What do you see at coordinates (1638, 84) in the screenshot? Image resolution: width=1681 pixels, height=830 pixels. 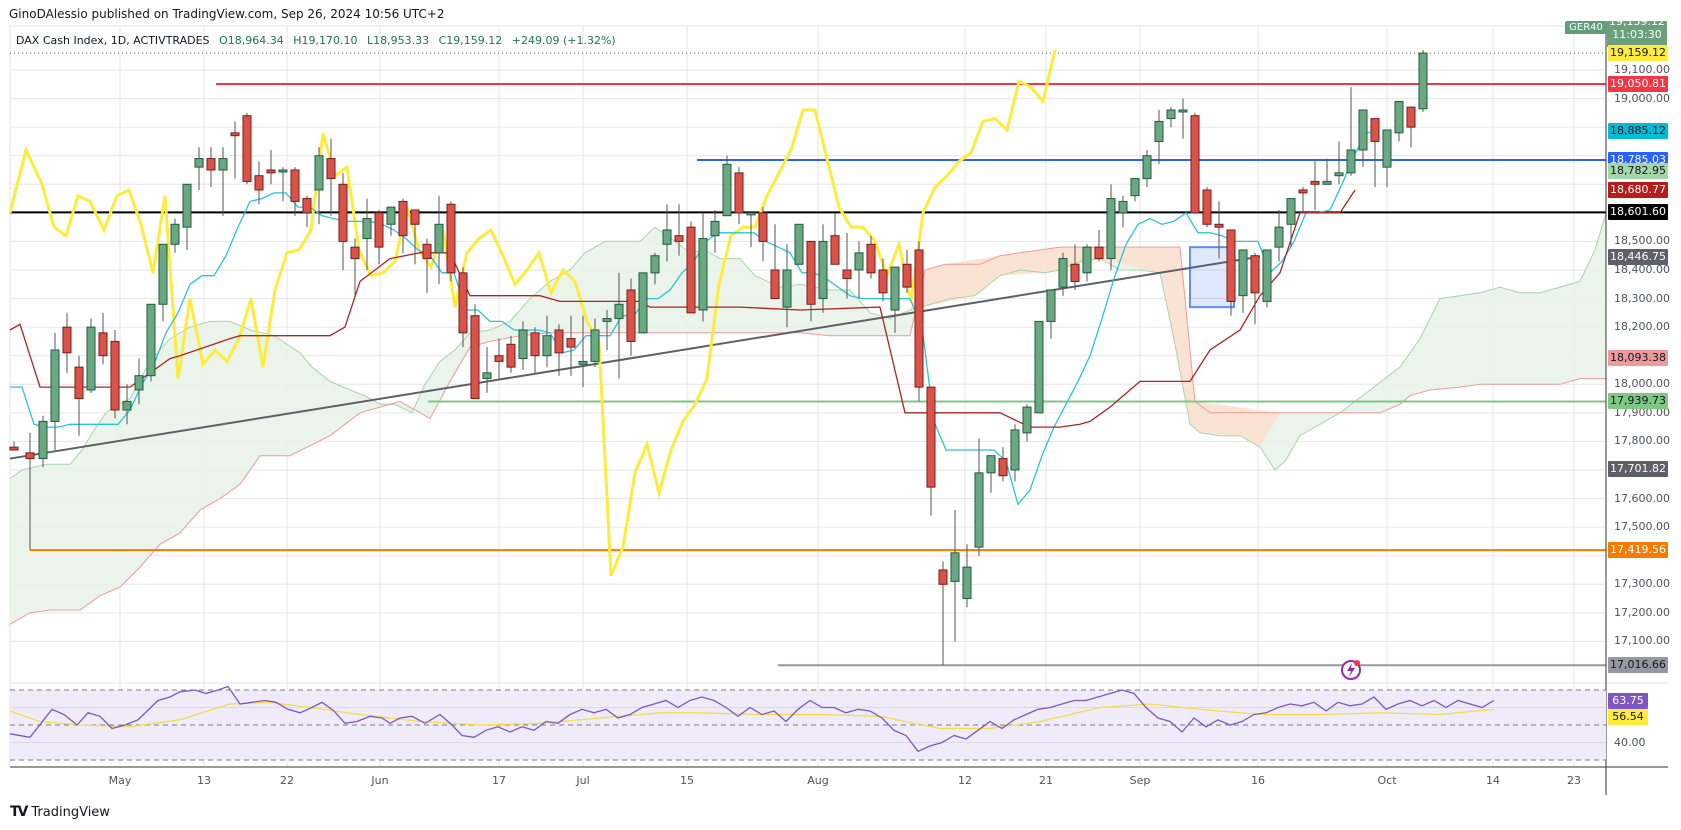 I see `price-tag: 19,050.81` at bounding box center [1638, 84].